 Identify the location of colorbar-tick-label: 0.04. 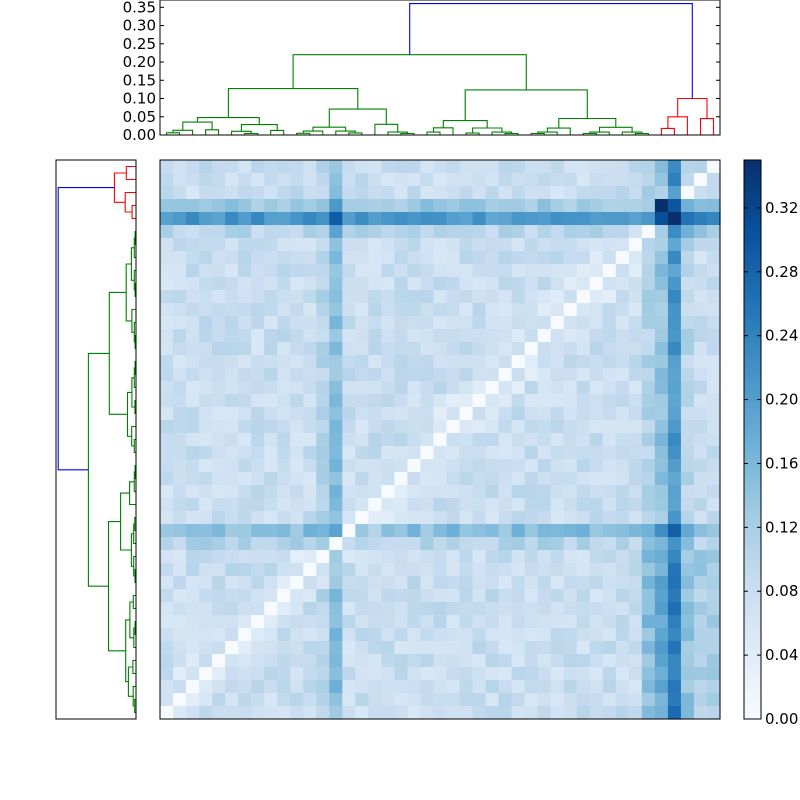
(781, 655).